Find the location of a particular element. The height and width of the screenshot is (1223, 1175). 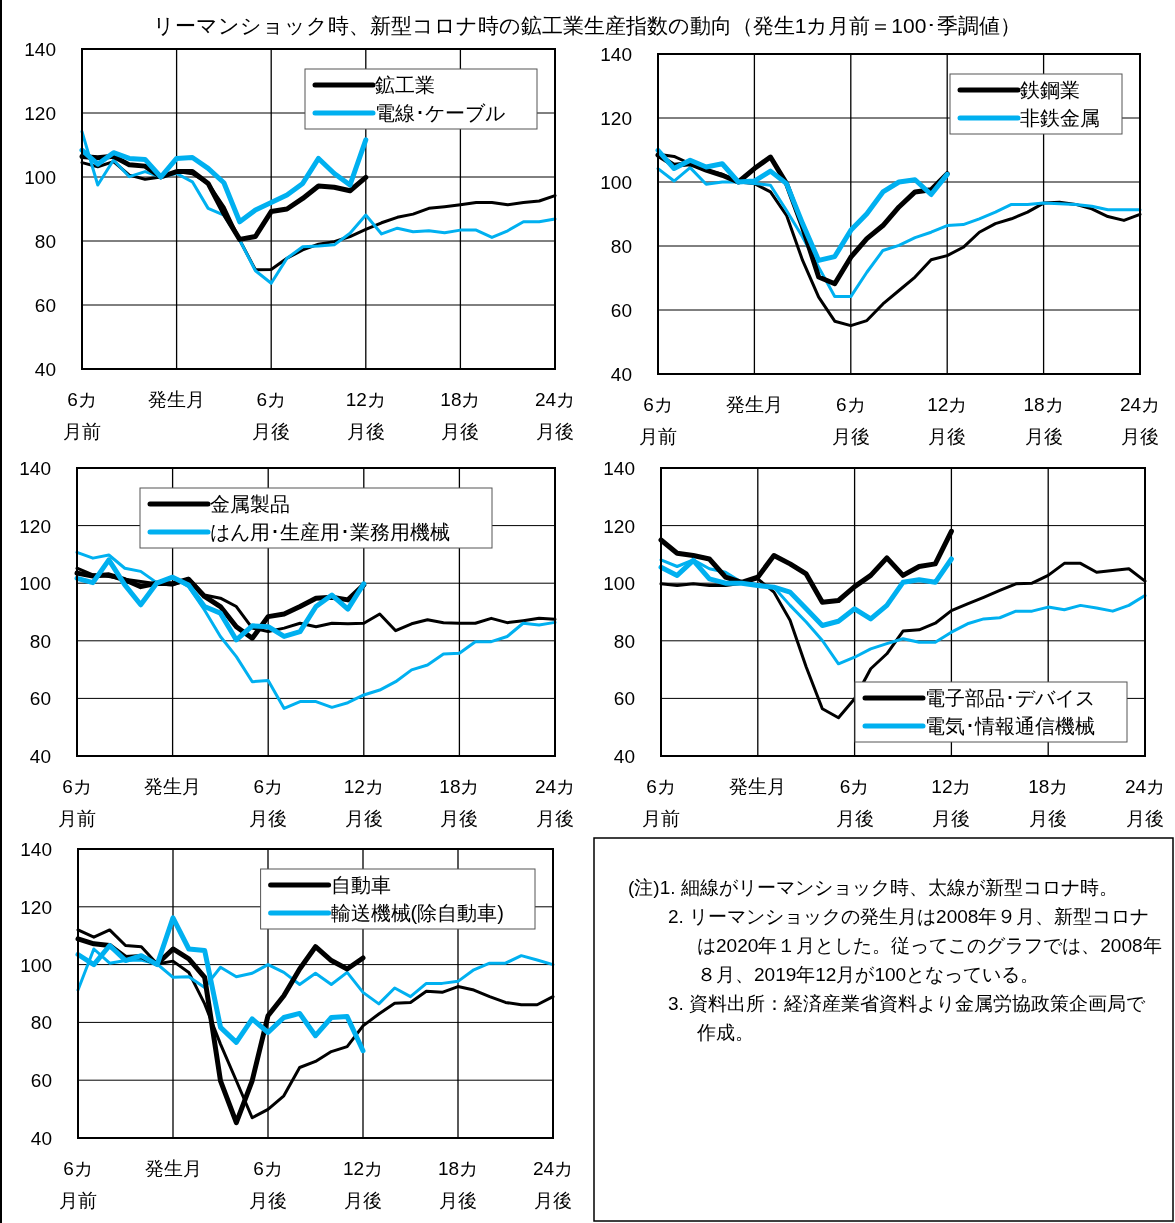

legend-label: 輸送機械(除自動車) is located at coordinates (417, 913).